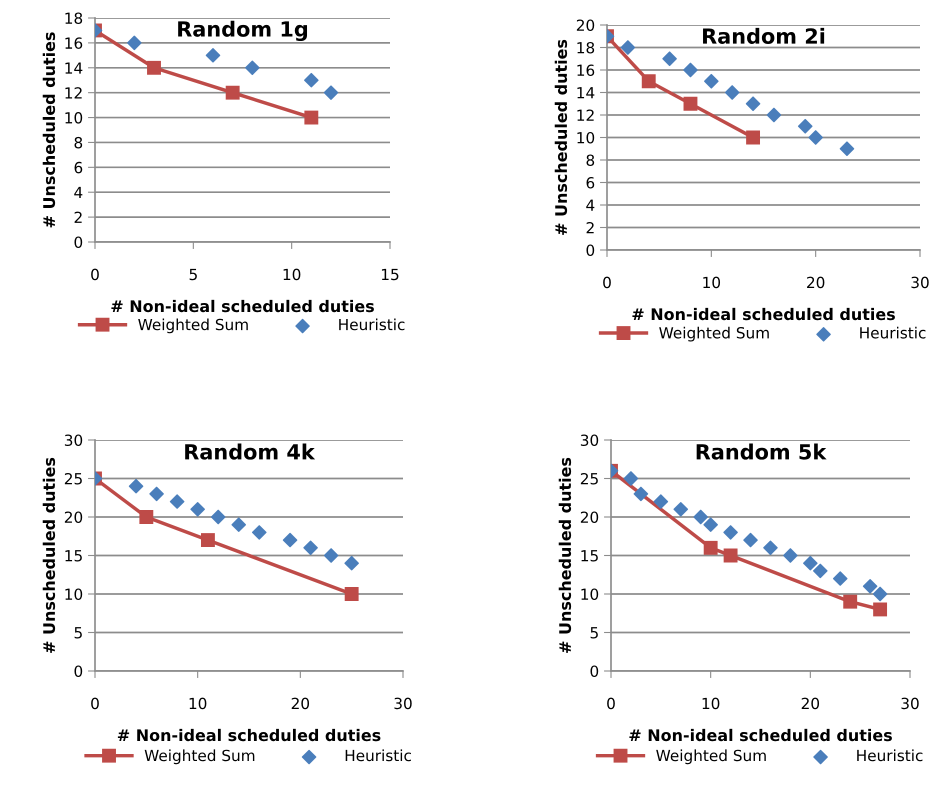 This screenshot has width=952, height=793. I want to click on y-tick-label: 15, so click(589, 556).